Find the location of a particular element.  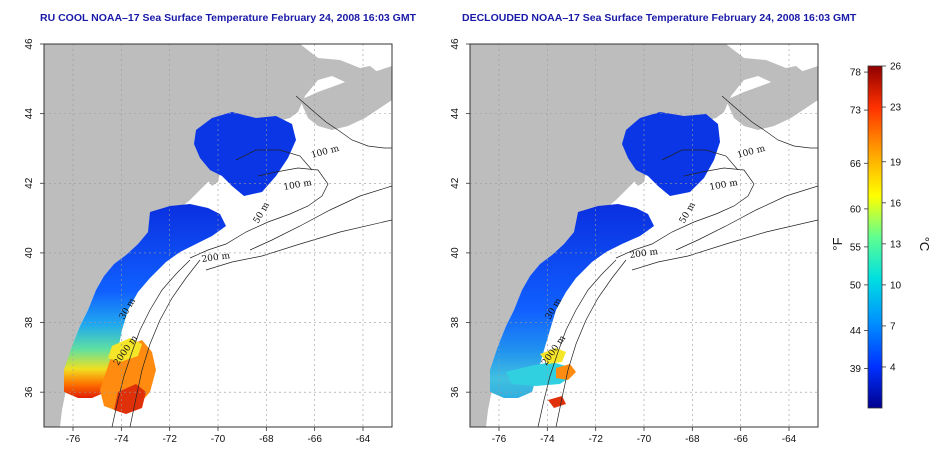

fahrenheit-tick-label: 44 is located at coordinates (856, 331).